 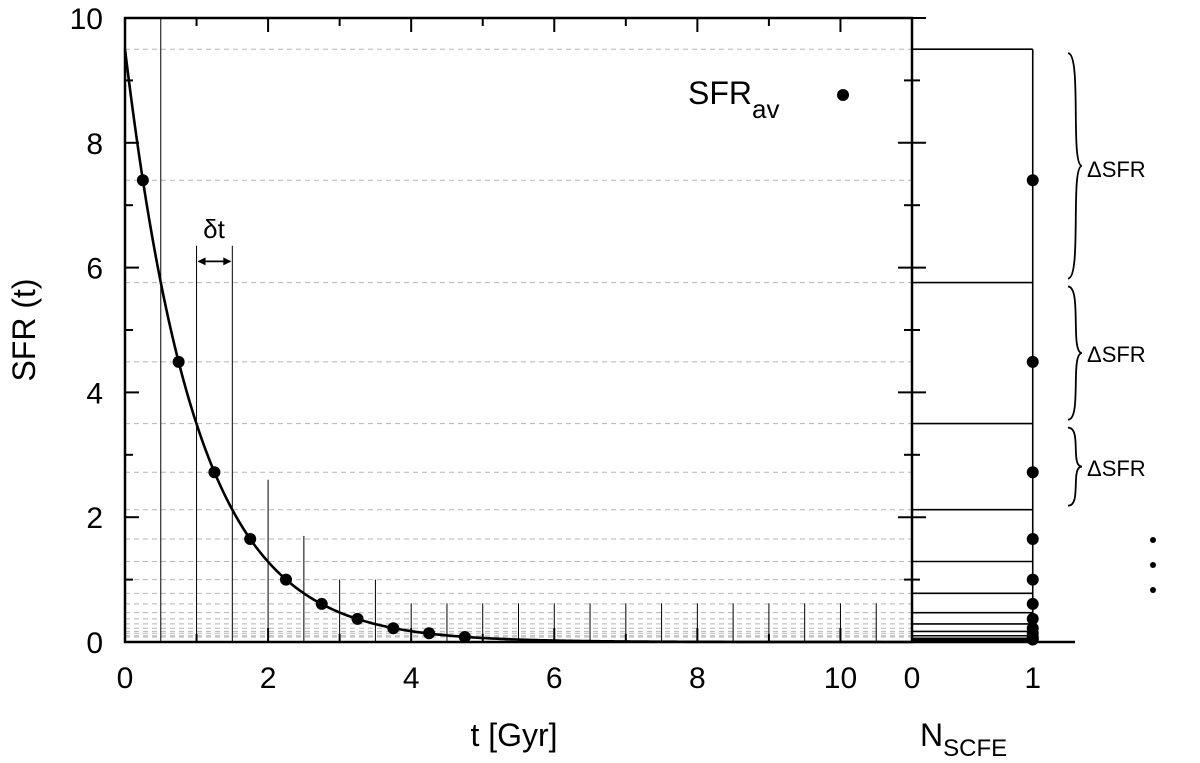 I want to click on y-tick-label-0: 0, so click(x=94, y=643).